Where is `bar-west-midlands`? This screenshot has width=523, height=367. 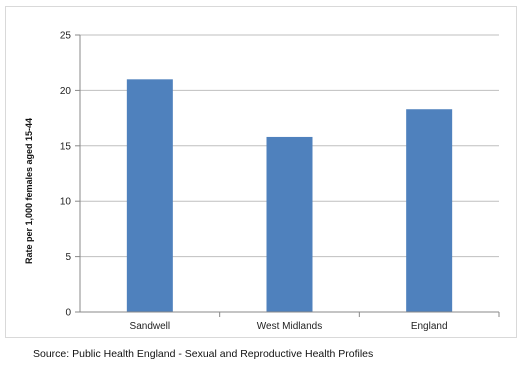 bar-west-midlands is located at coordinates (289, 224).